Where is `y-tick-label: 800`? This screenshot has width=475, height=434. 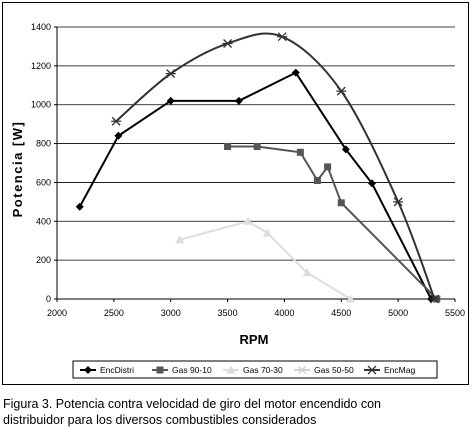 y-tick-label: 800 is located at coordinates (43, 144).